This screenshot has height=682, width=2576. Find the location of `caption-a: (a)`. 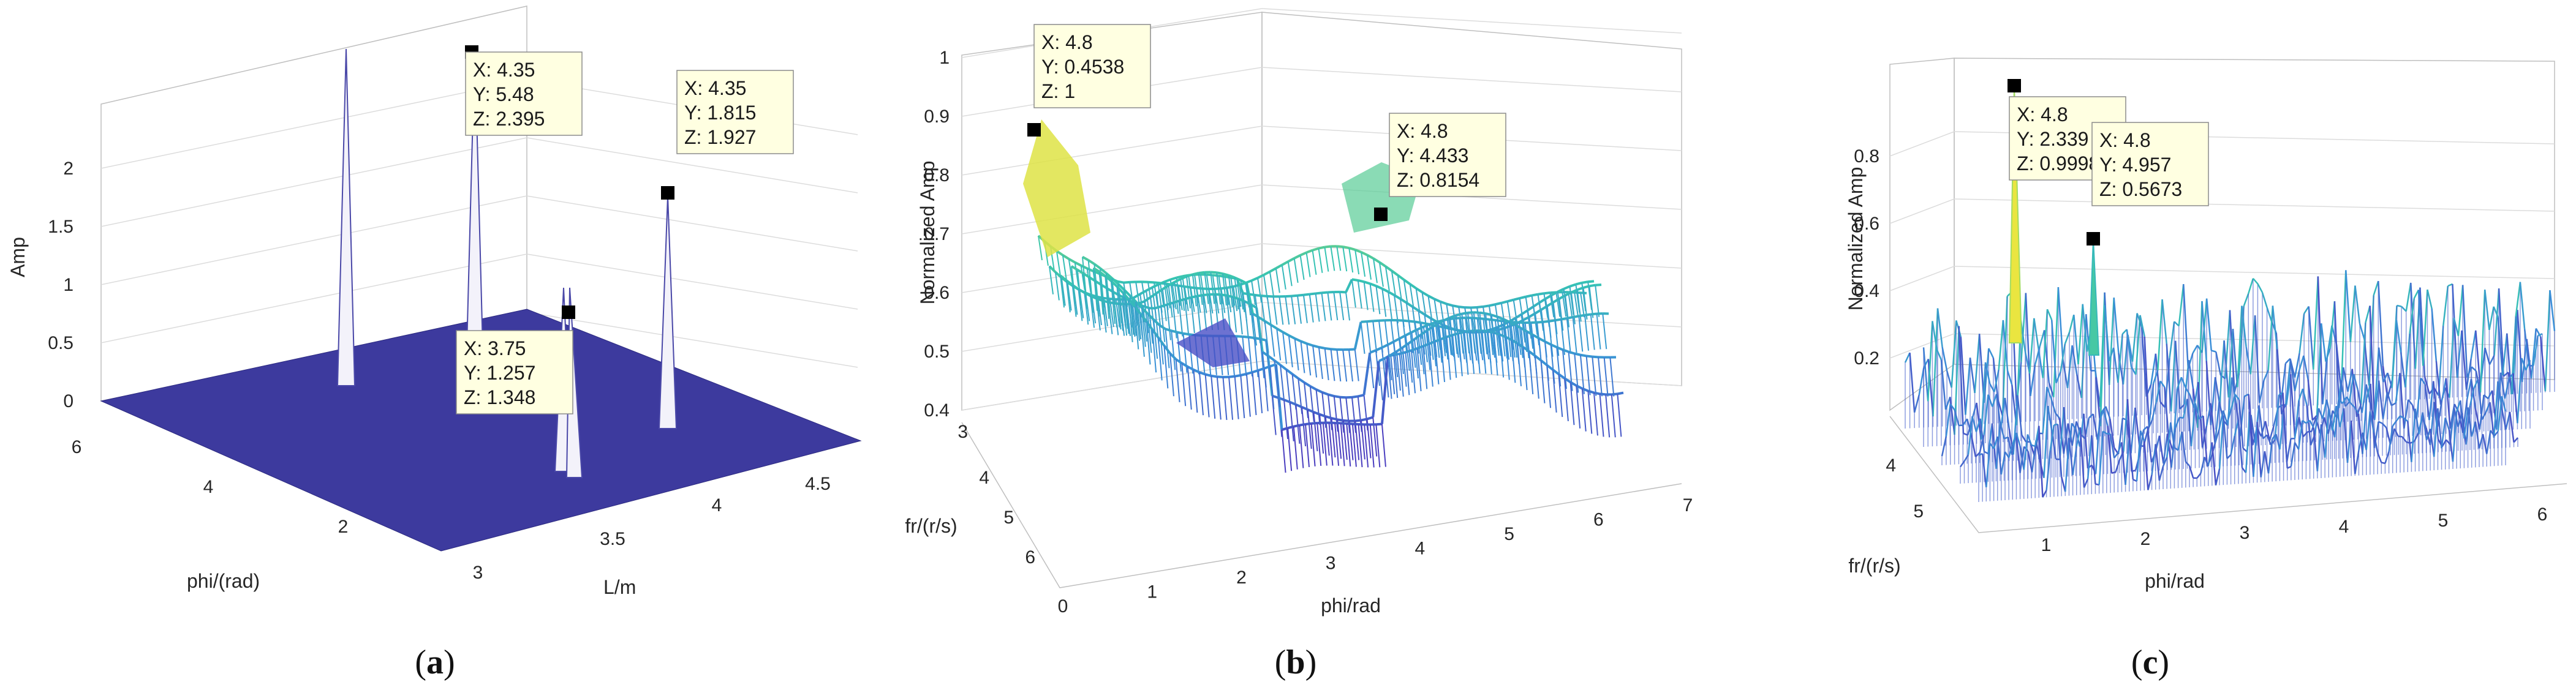

caption-a: (a) is located at coordinates (435, 663).